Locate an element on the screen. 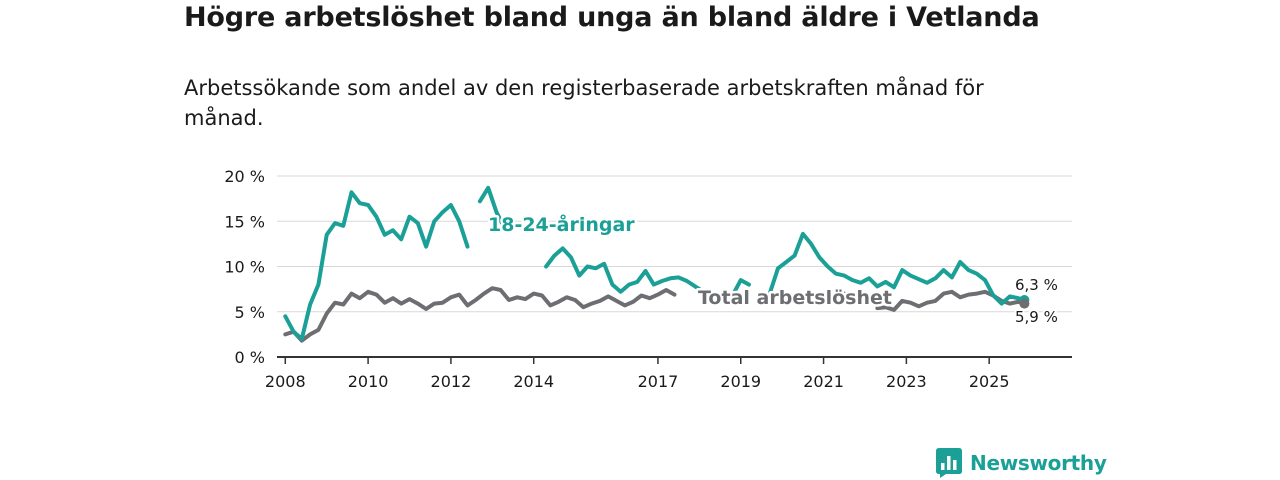 The width and height of the screenshot is (1280, 480). y-tick-label: 5 % is located at coordinates (250, 312).